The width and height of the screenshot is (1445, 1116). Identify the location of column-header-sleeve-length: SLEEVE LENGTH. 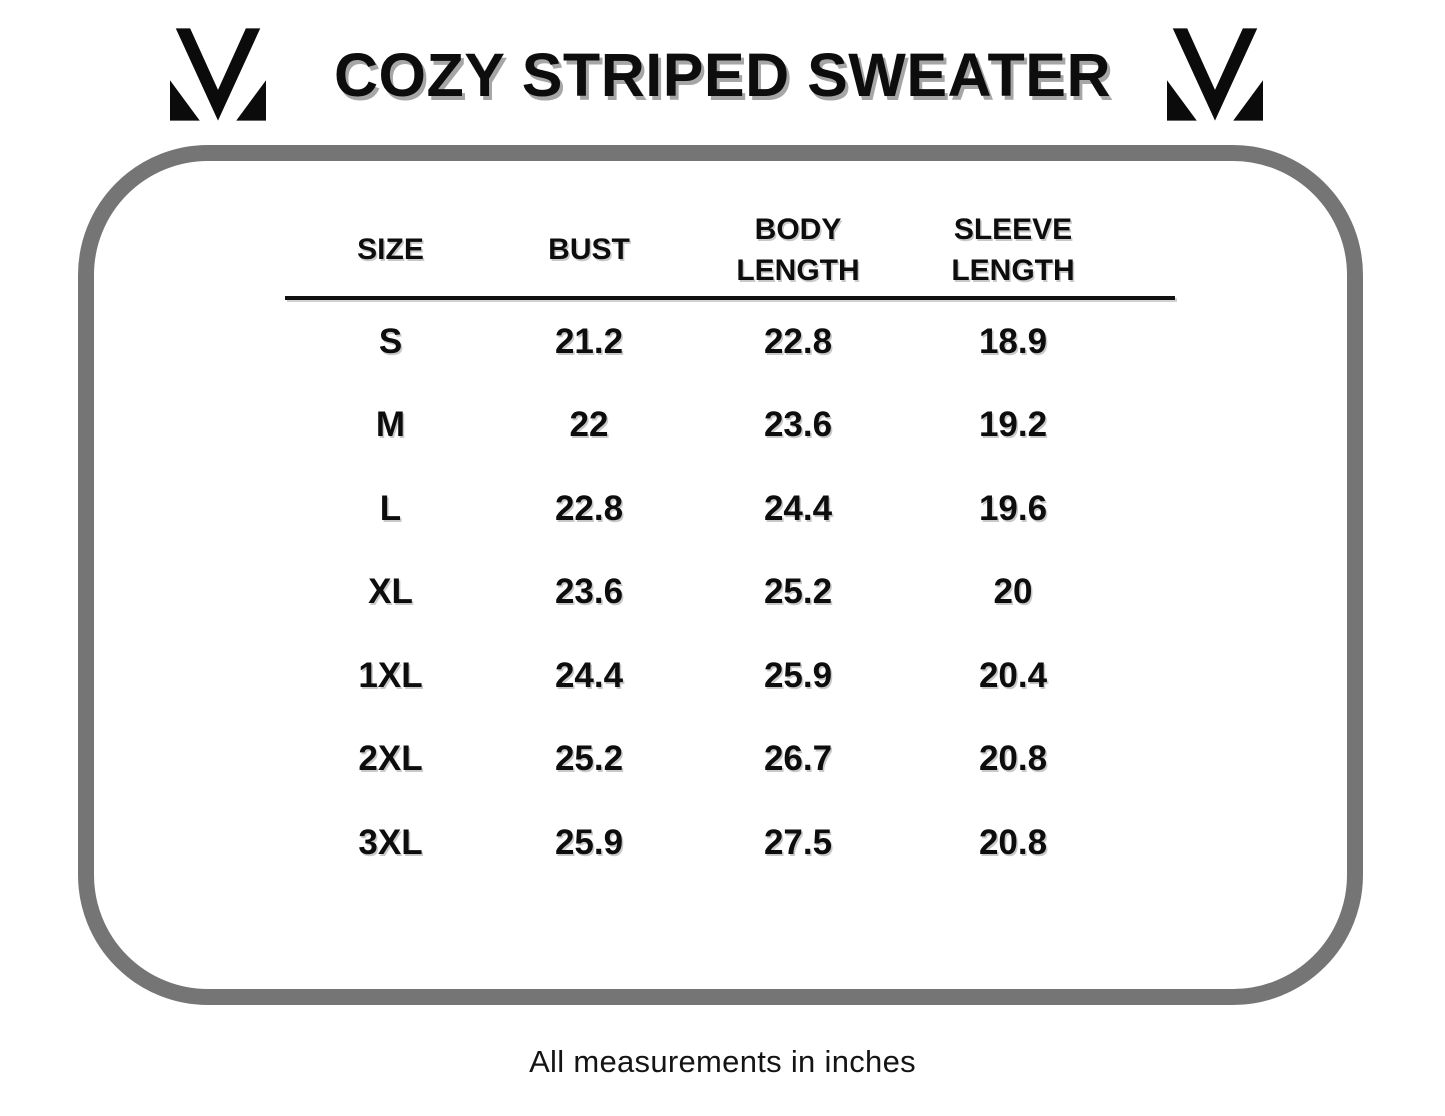
(1013, 249).